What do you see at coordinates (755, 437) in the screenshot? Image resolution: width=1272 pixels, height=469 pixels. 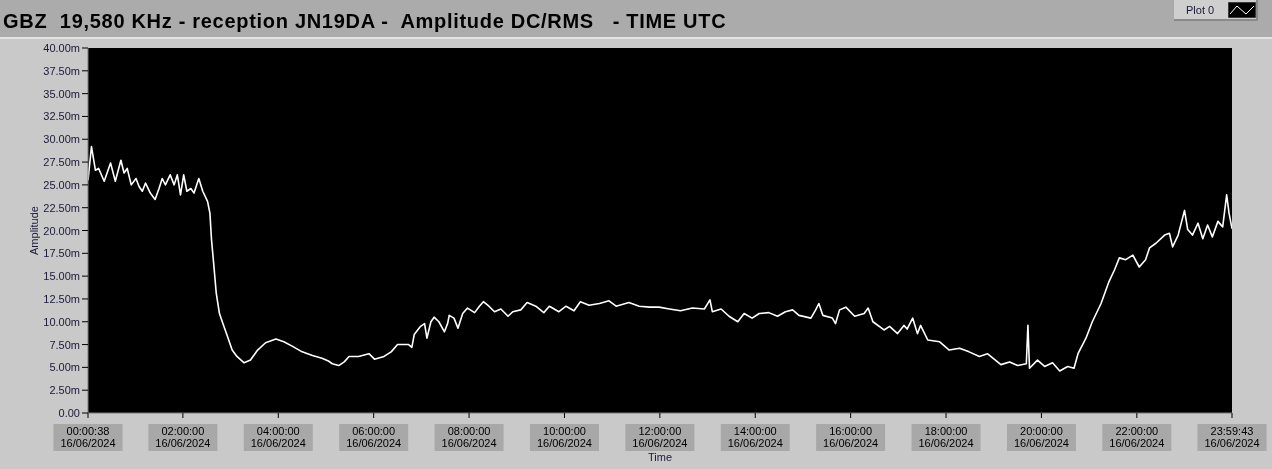 I see `x-tick-label: 14:00:00 16/06/2024` at bounding box center [755, 437].